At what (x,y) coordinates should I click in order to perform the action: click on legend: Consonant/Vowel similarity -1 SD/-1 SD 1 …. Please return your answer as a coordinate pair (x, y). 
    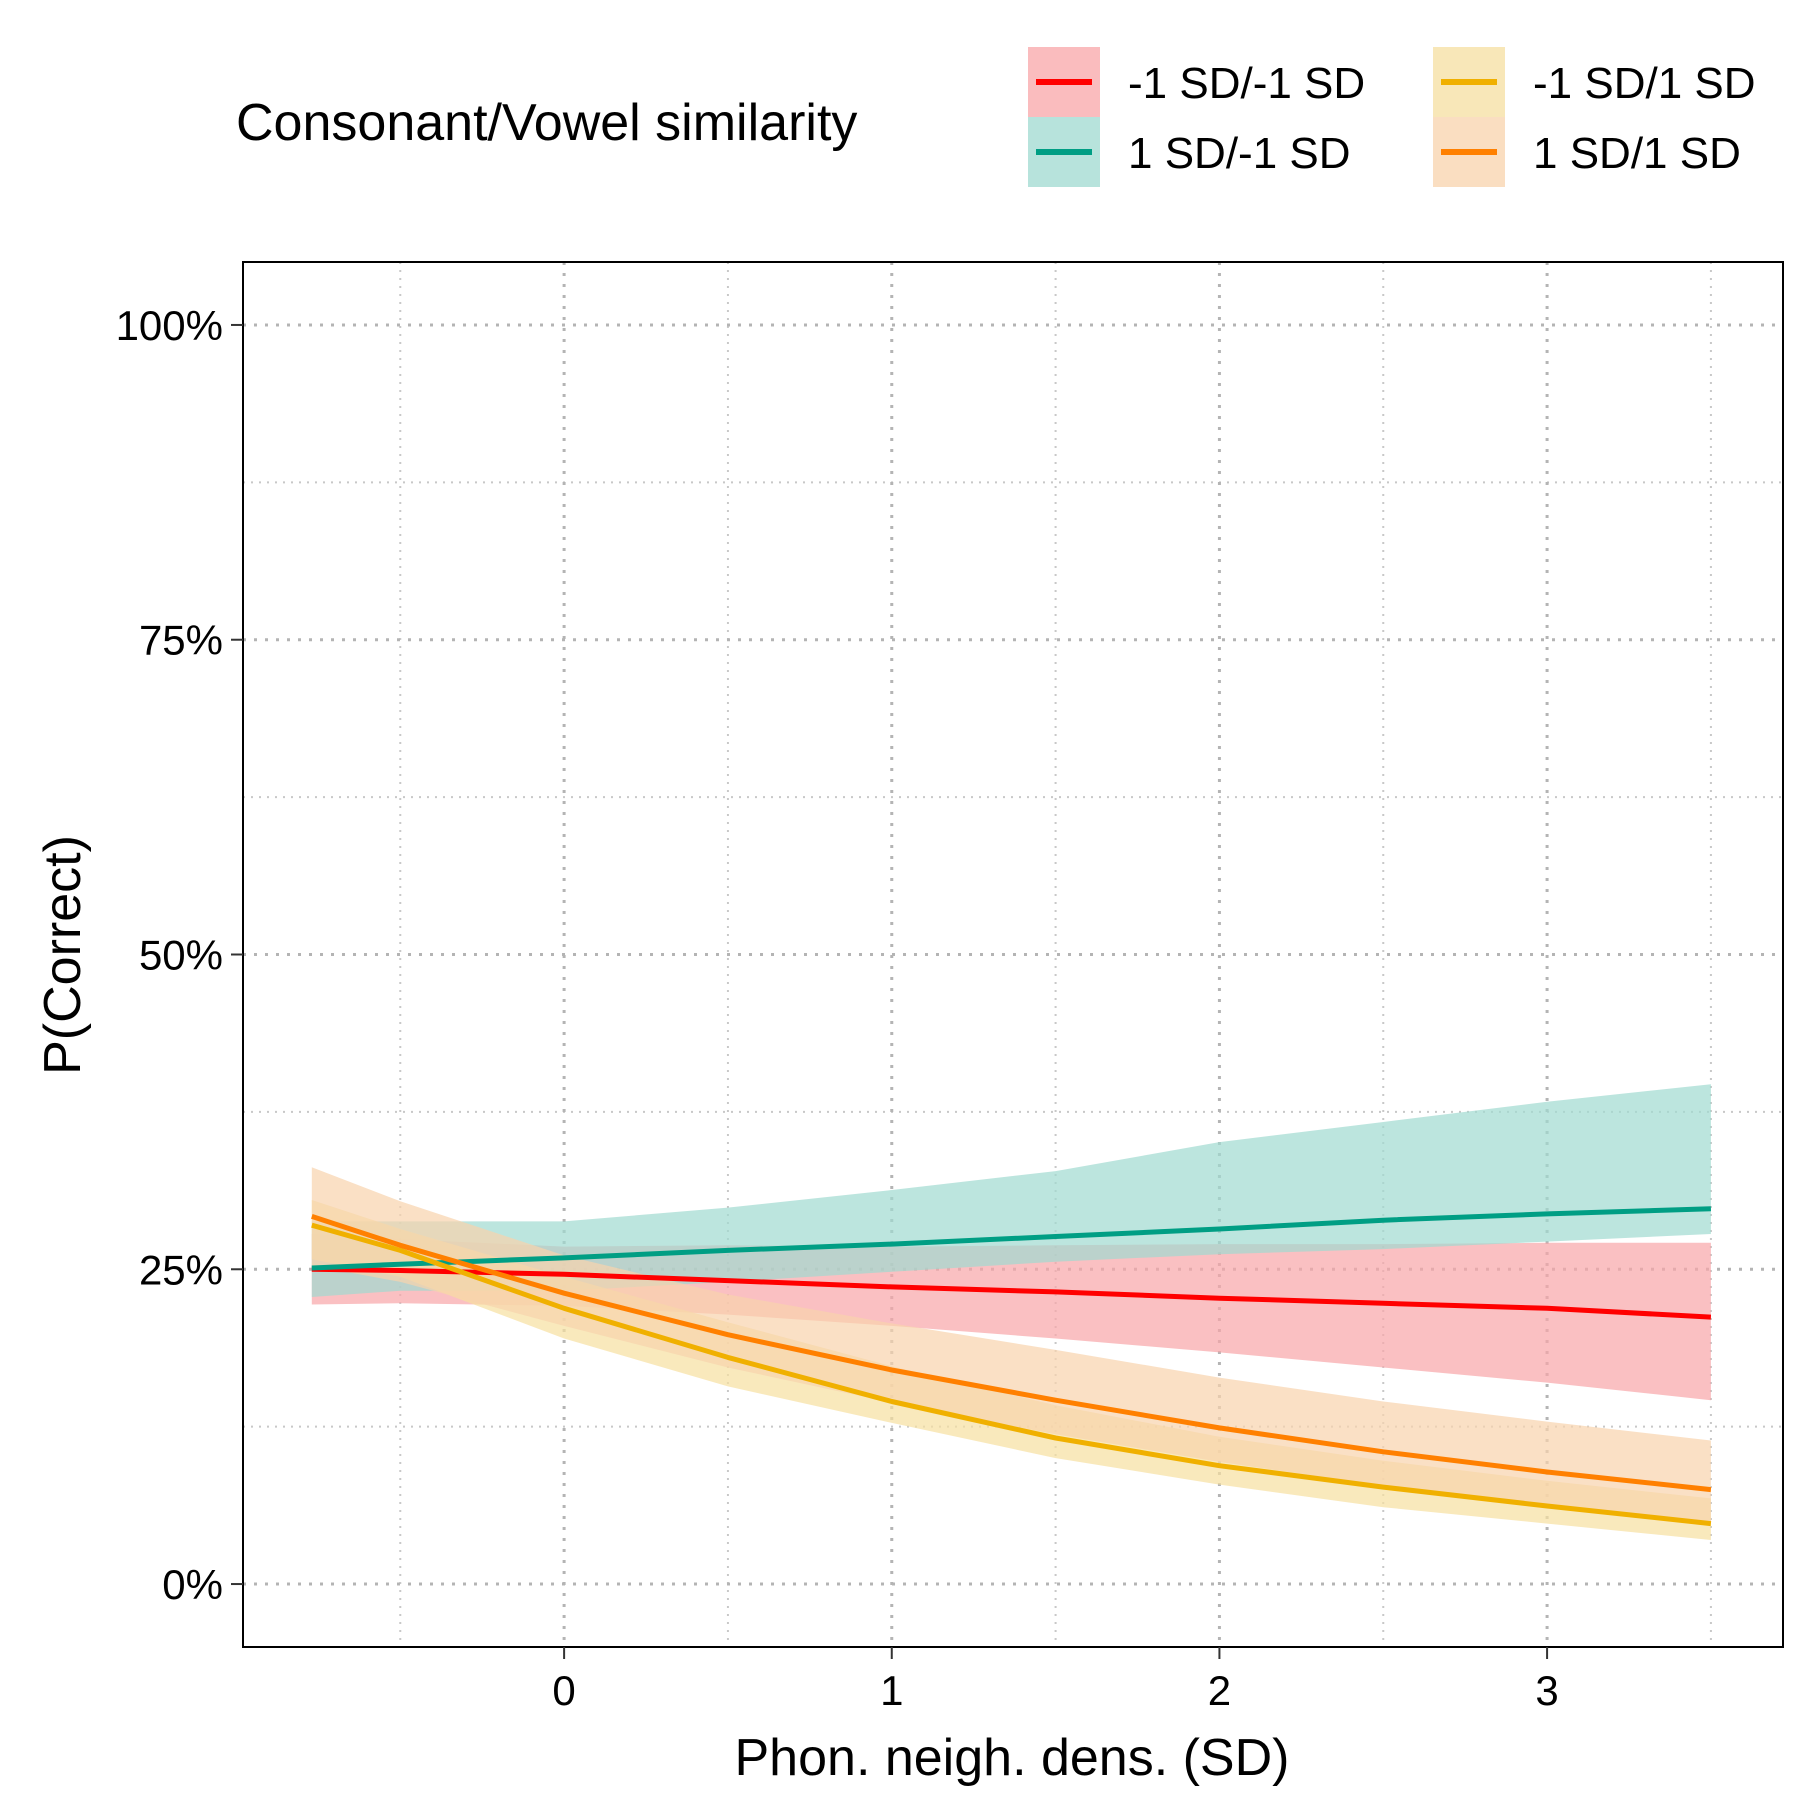
    Looking at the image, I should click on (996, 117).